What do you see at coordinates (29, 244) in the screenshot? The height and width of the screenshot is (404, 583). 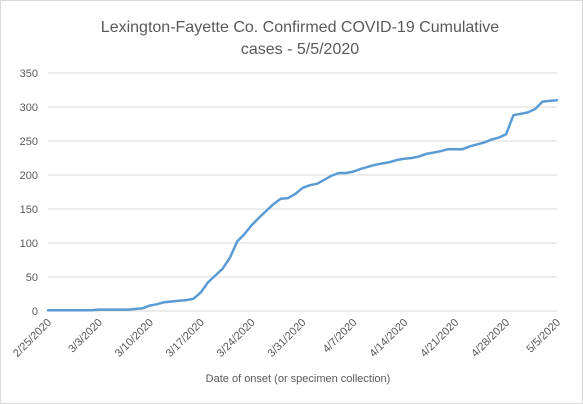 I see `y-tick-label: 100` at bounding box center [29, 244].